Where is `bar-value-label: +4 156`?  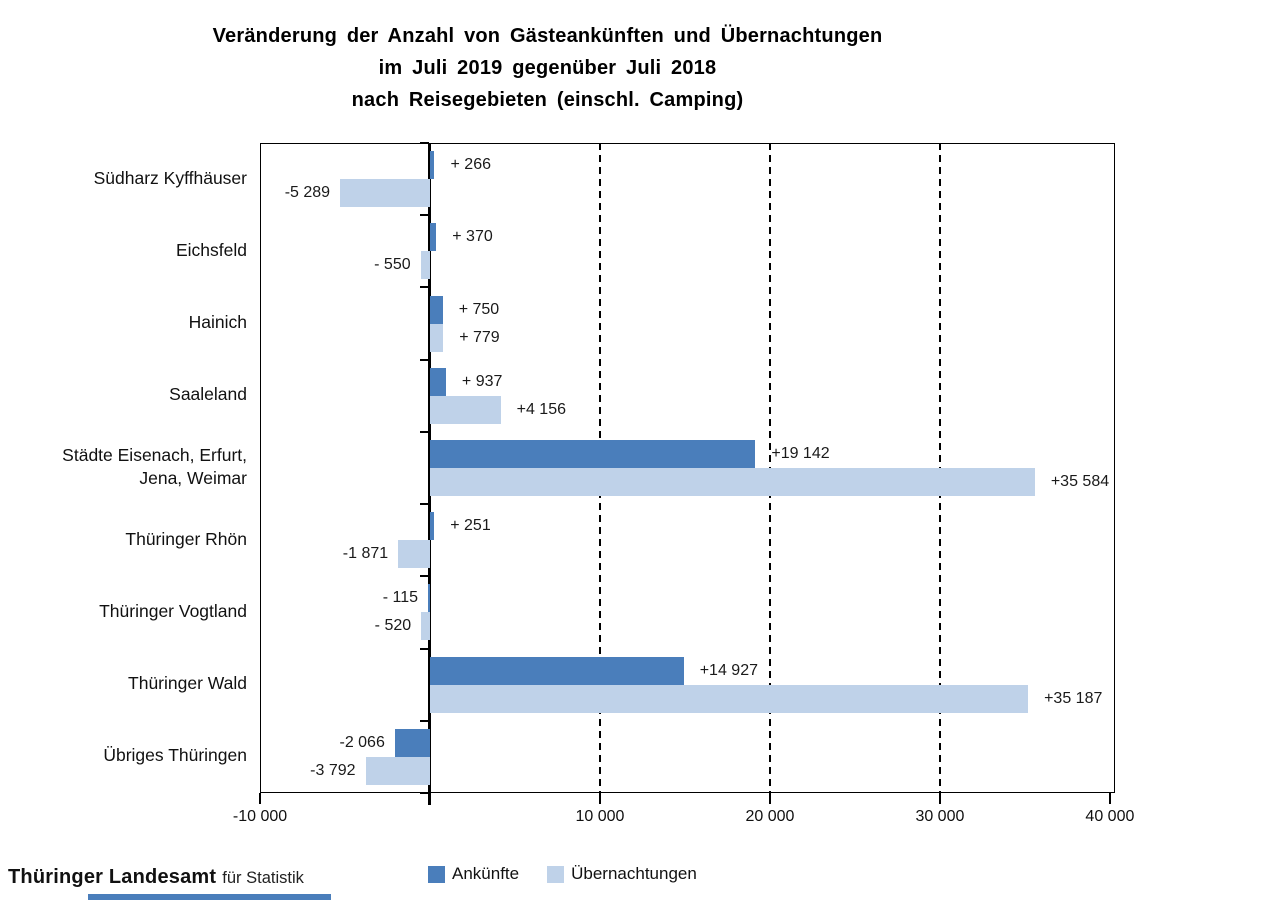 bar-value-label: +4 156 is located at coordinates (541, 409).